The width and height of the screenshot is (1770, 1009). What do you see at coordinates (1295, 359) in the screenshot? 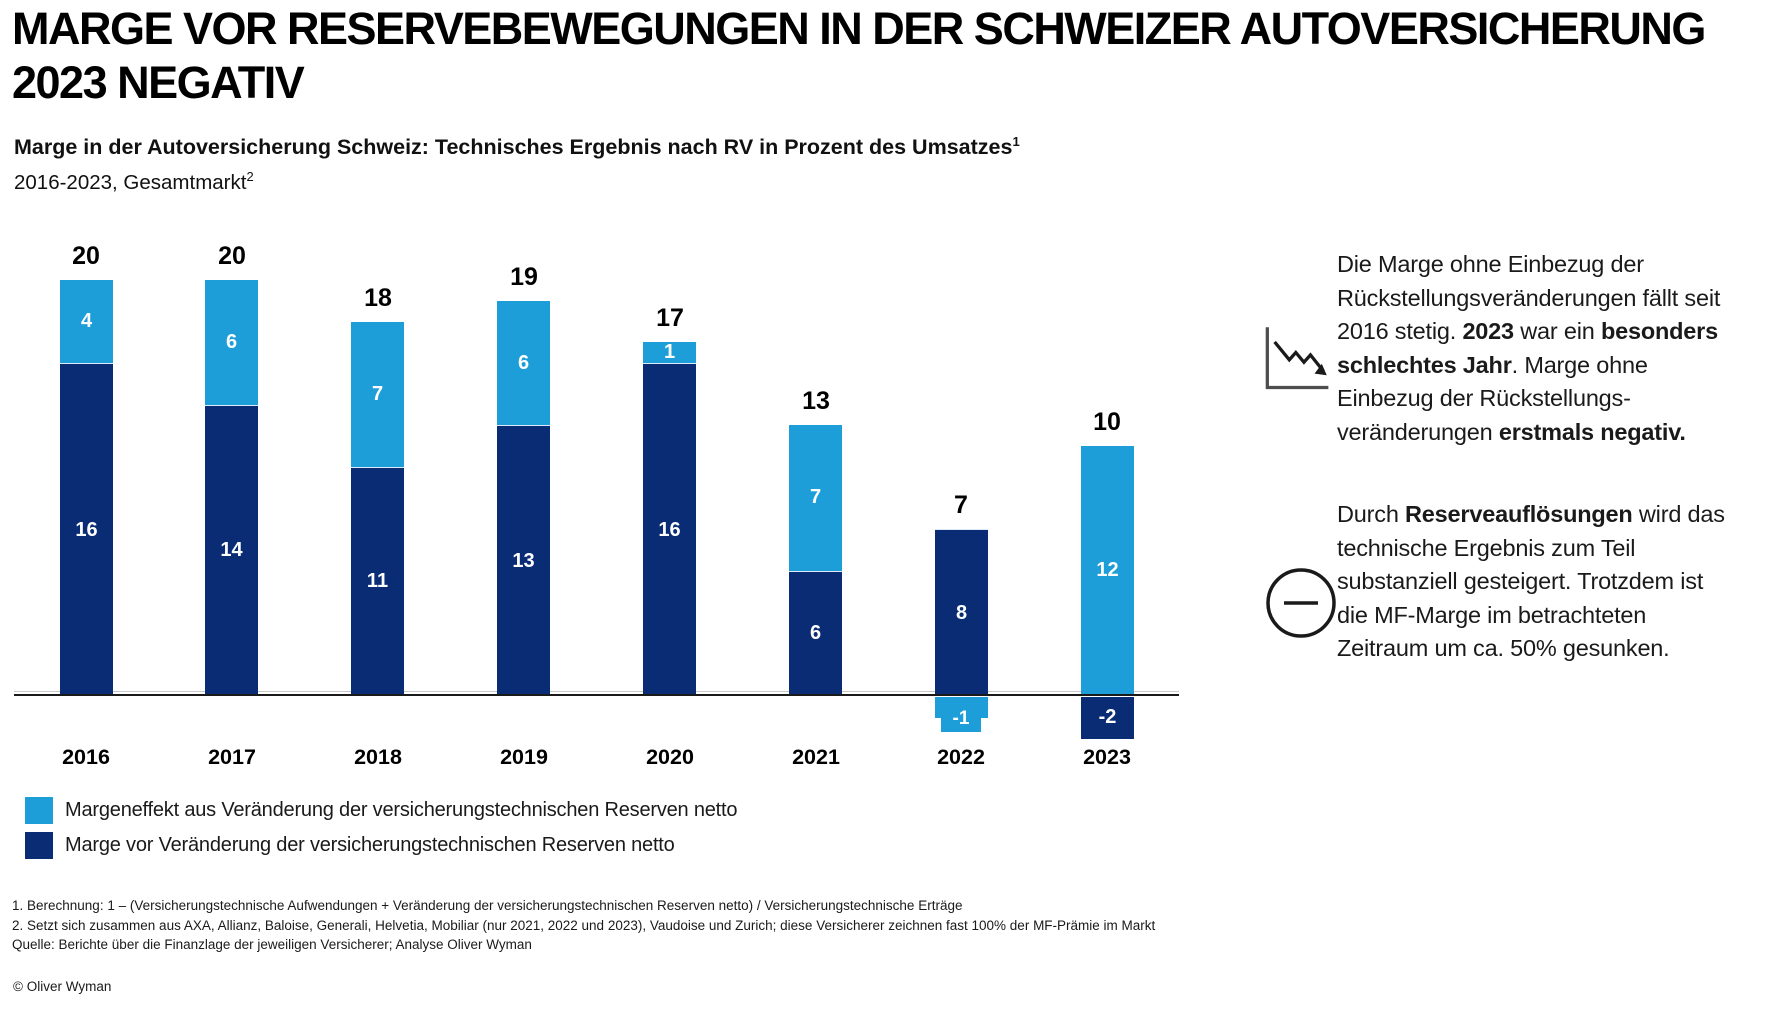
I see `declining-chart-icon` at bounding box center [1295, 359].